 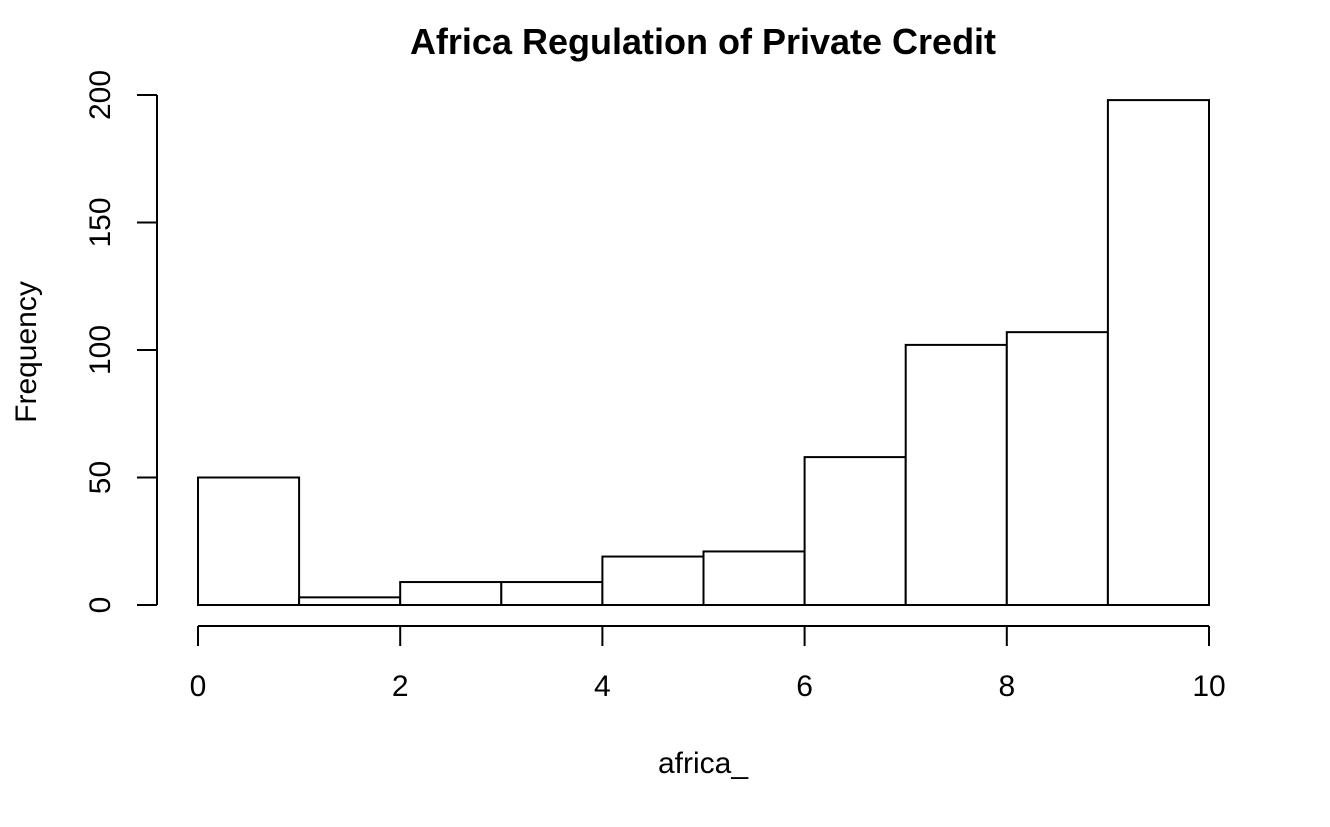 What do you see at coordinates (100, 605) in the screenshot?
I see `y-tick-label-0: 0` at bounding box center [100, 605].